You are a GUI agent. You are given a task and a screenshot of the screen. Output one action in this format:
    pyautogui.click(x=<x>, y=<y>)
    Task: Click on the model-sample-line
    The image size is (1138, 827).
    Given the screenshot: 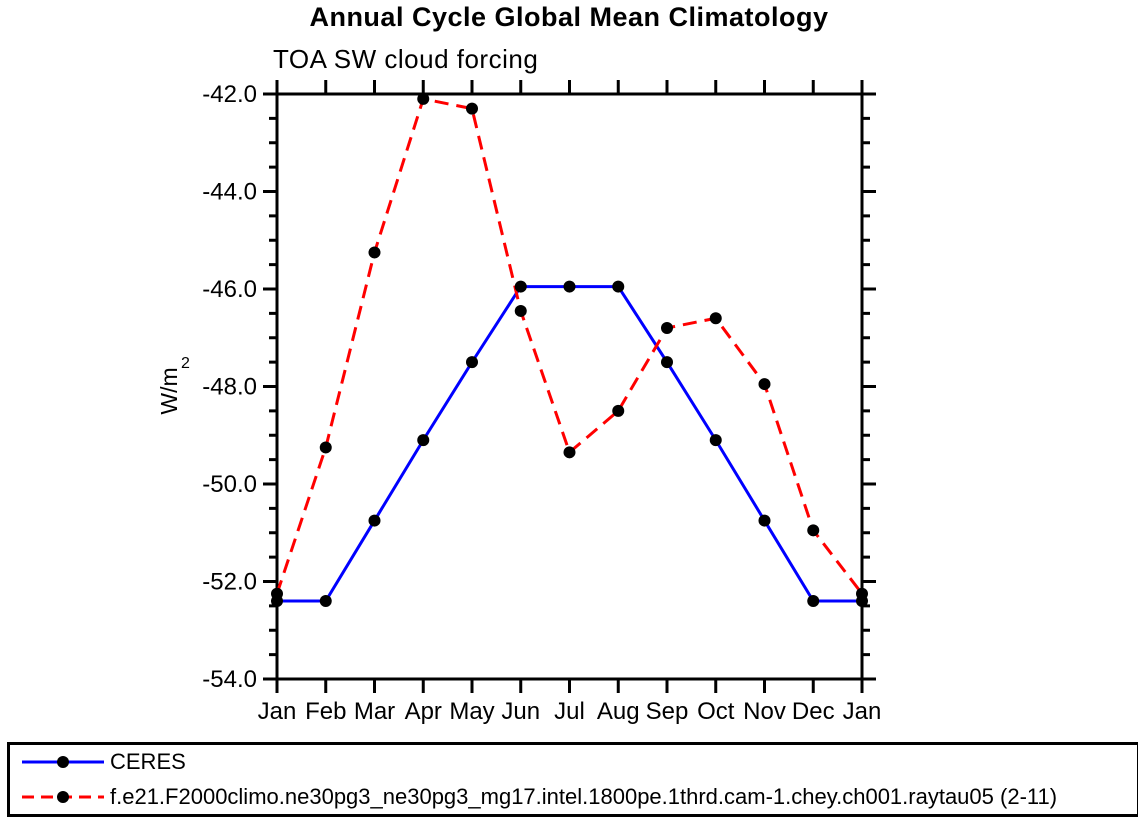 What is the action you would take?
    pyautogui.click(x=63, y=796)
    